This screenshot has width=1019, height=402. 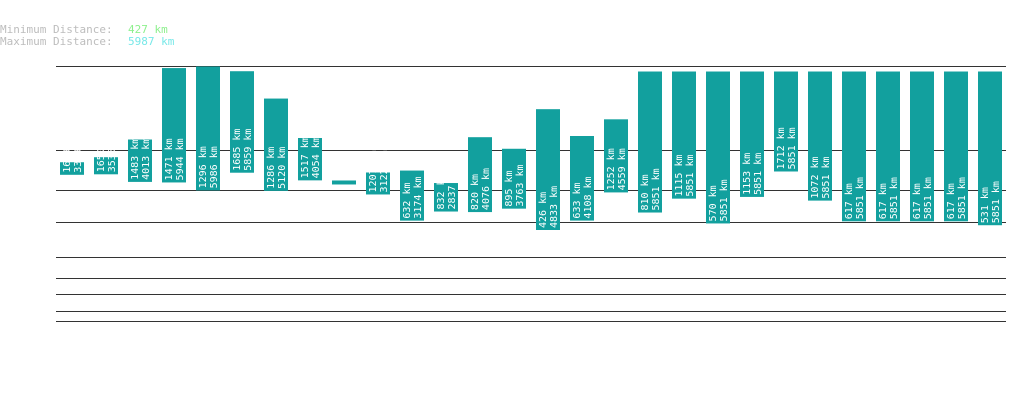 I want to click on legend-max-label: Maximum Distance:, so click(x=56, y=41).